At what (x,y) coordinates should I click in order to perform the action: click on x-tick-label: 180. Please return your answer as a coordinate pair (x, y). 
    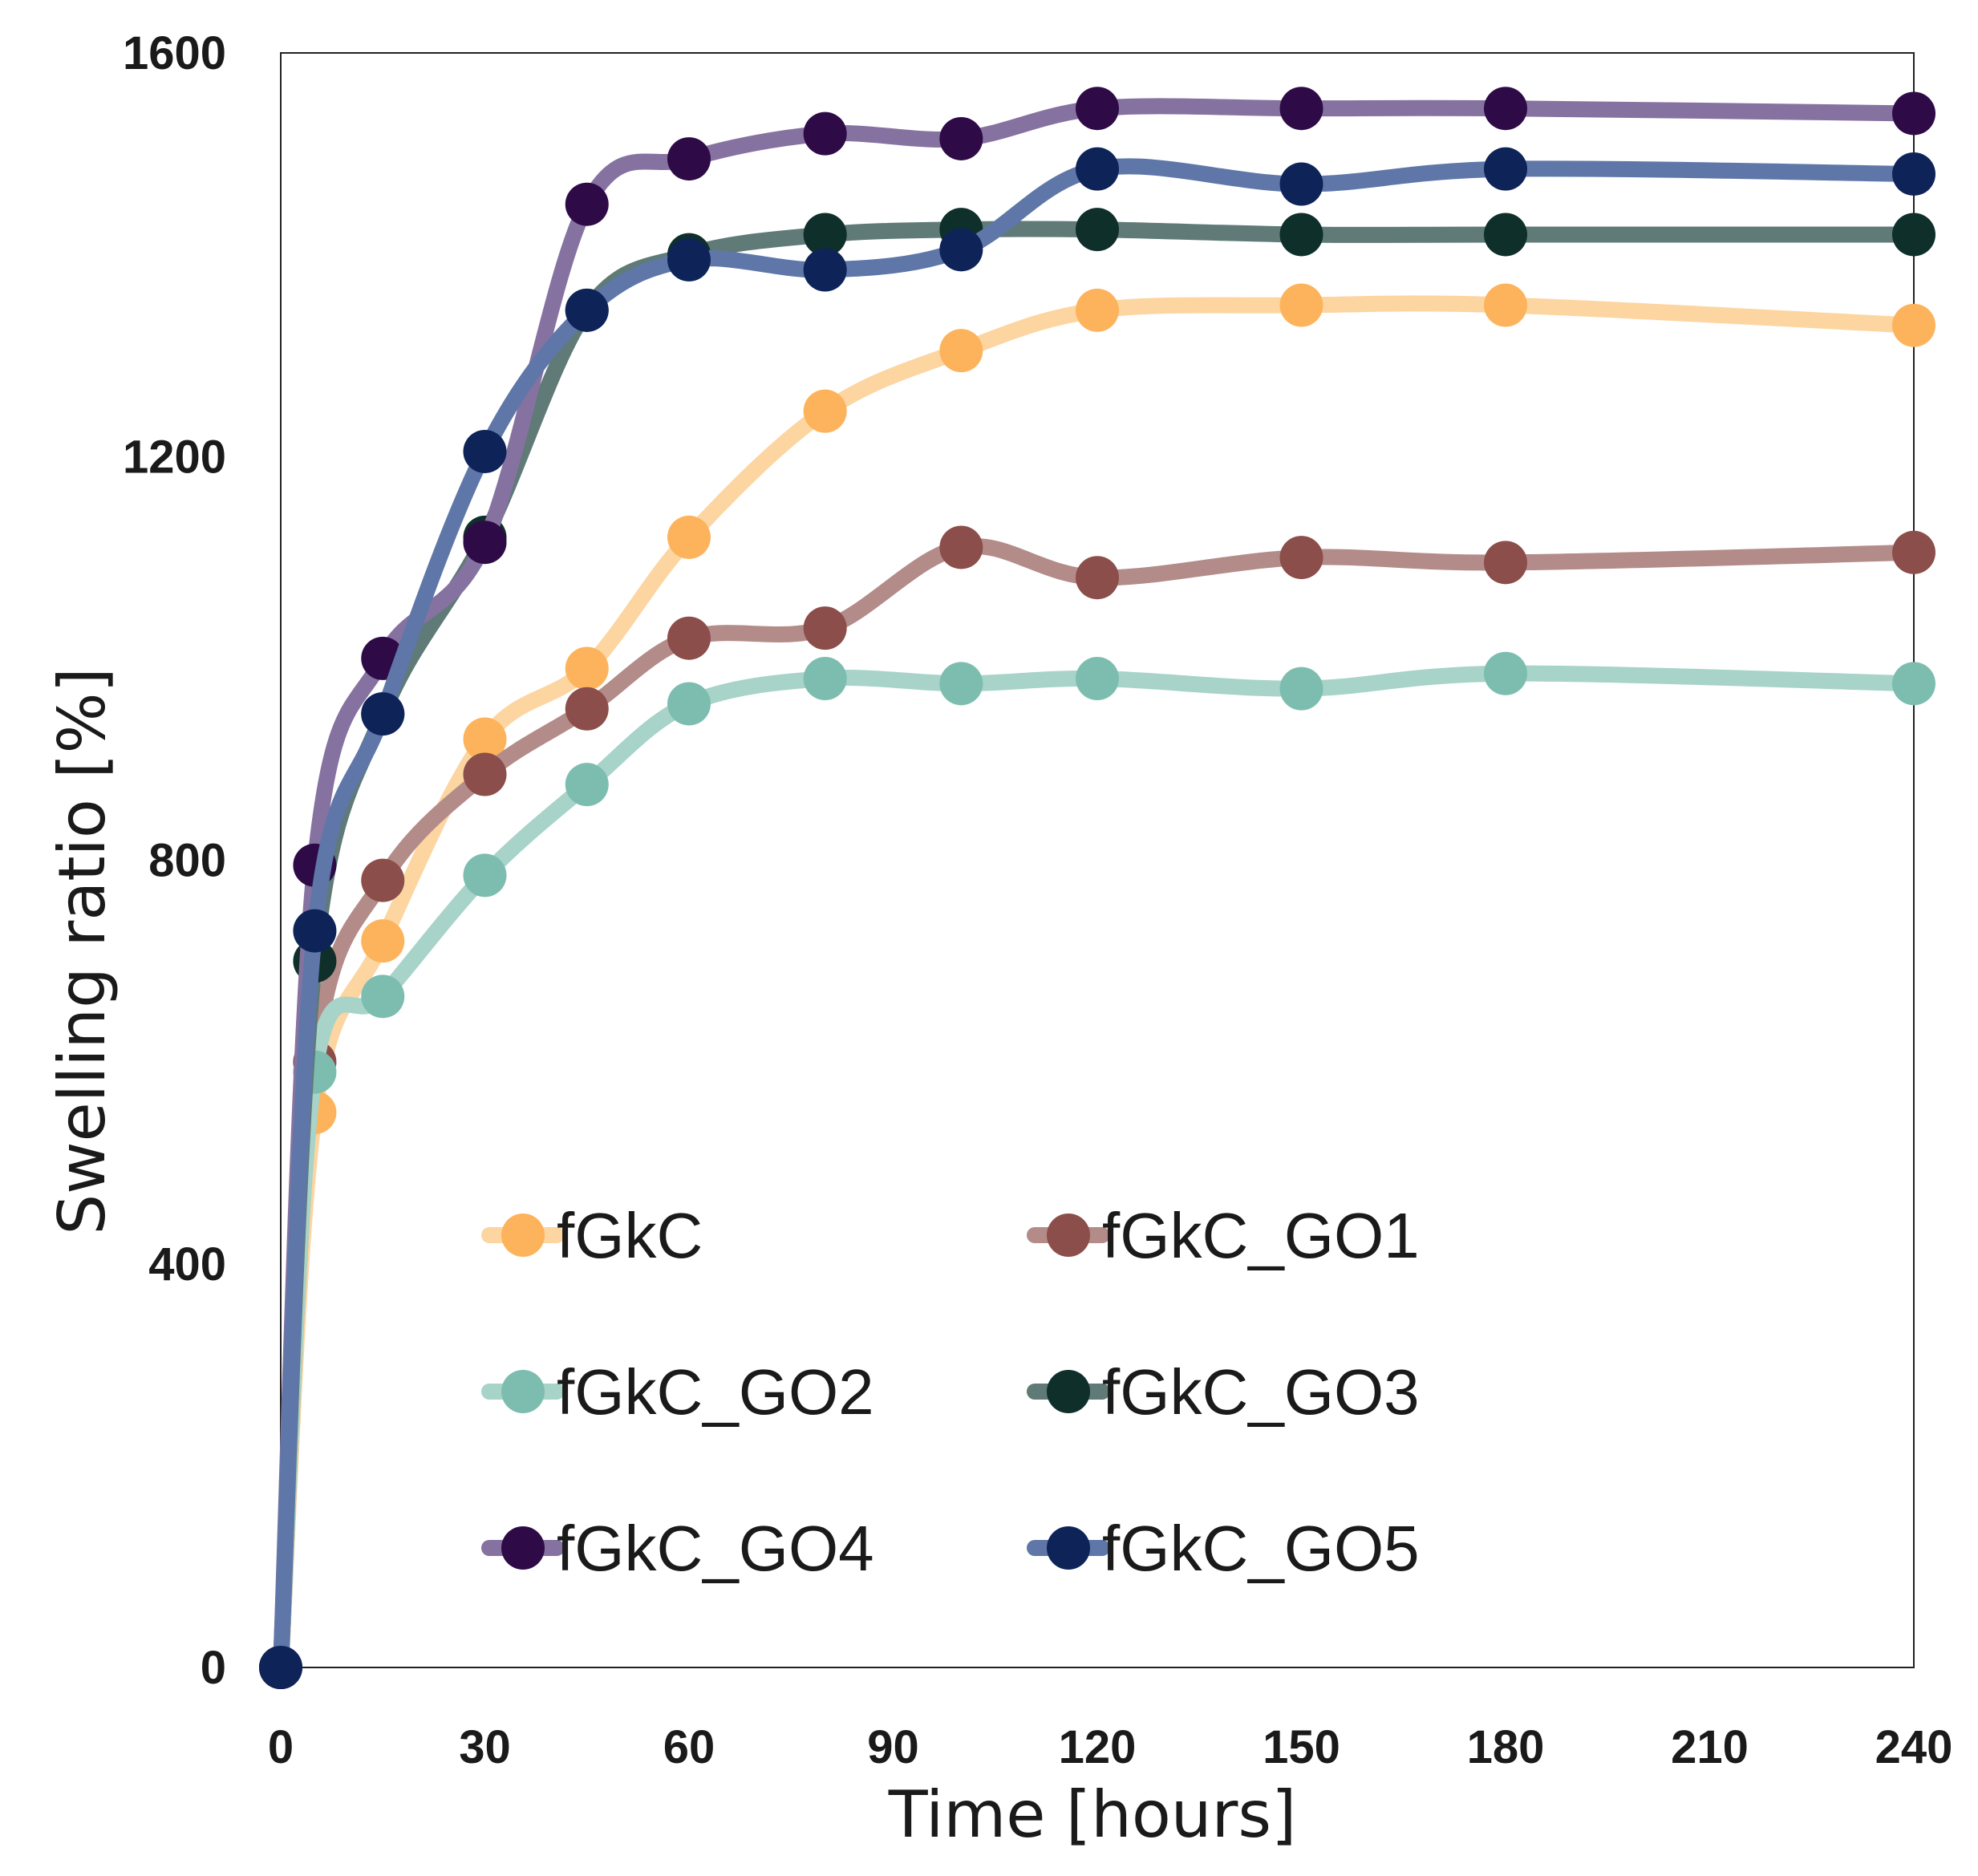
    Looking at the image, I should click on (1506, 1747).